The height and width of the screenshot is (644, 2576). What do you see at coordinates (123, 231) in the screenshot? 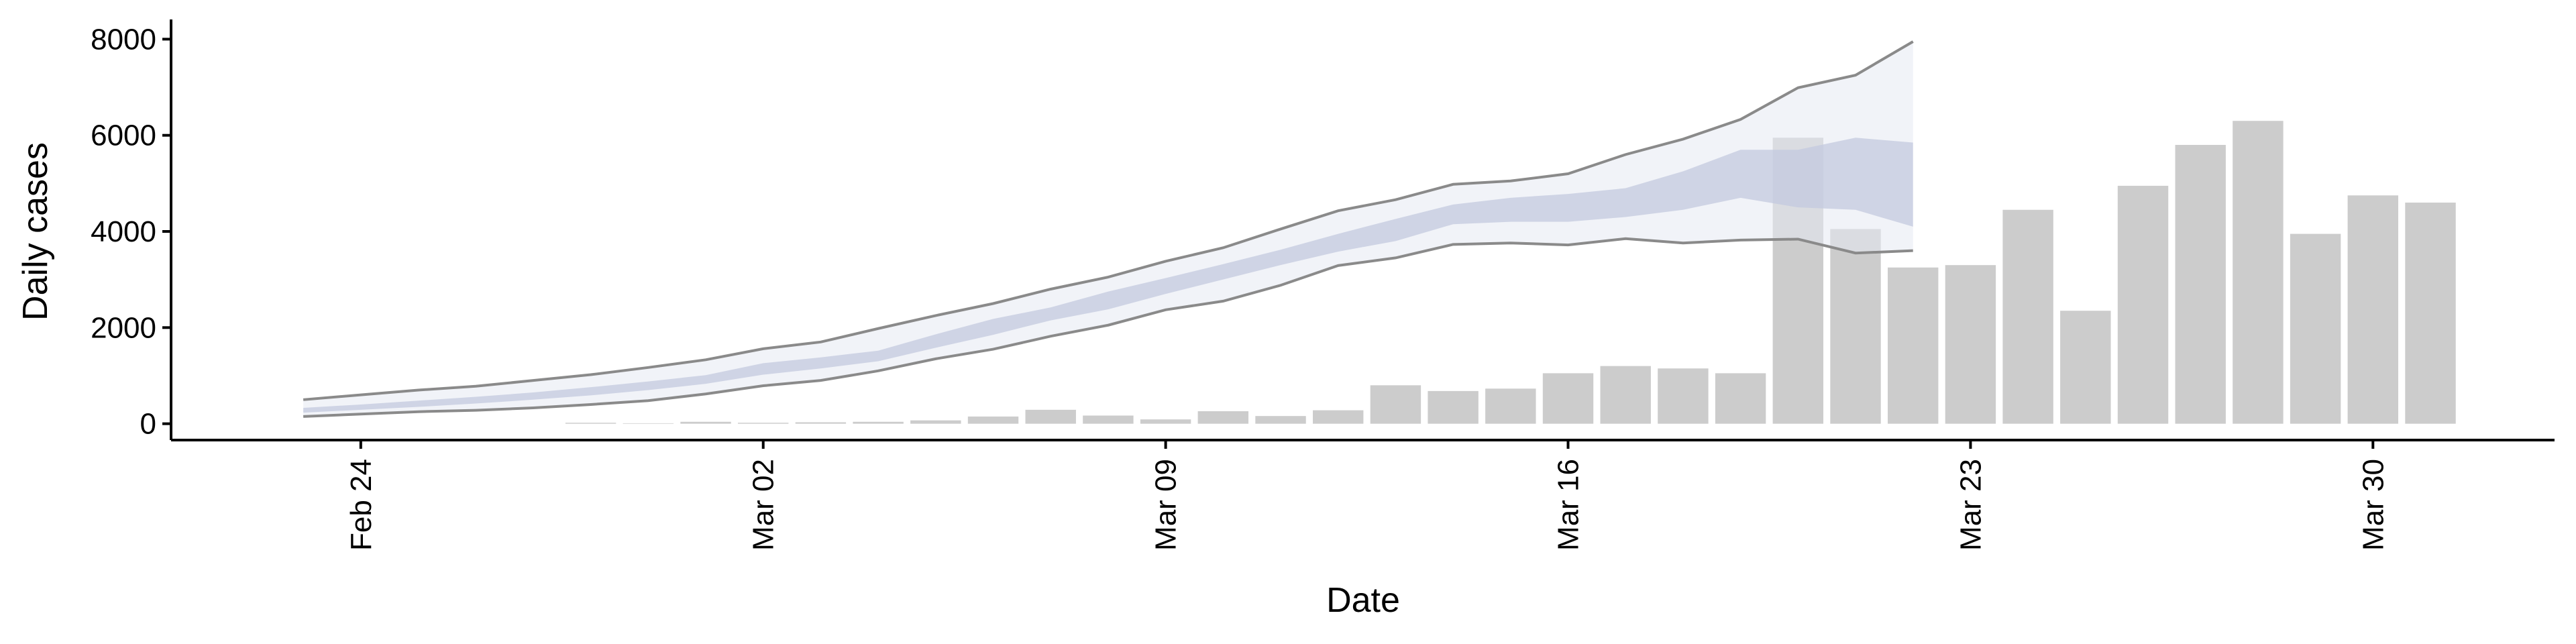
I see `y-tick-label: 4000` at bounding box center [123, 231].